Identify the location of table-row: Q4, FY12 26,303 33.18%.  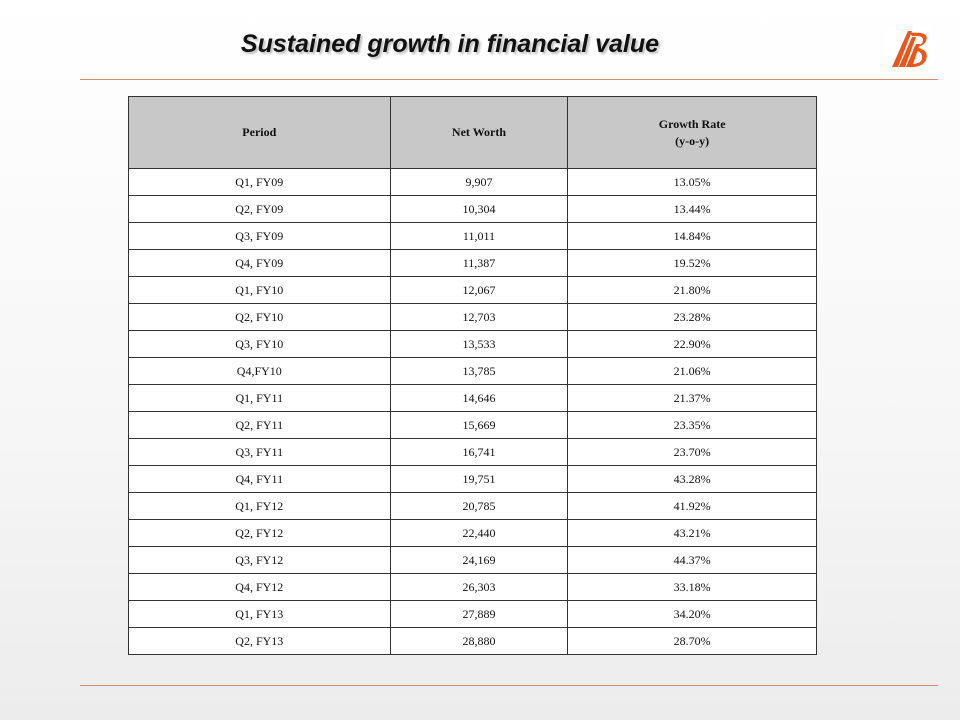
(472, 587).